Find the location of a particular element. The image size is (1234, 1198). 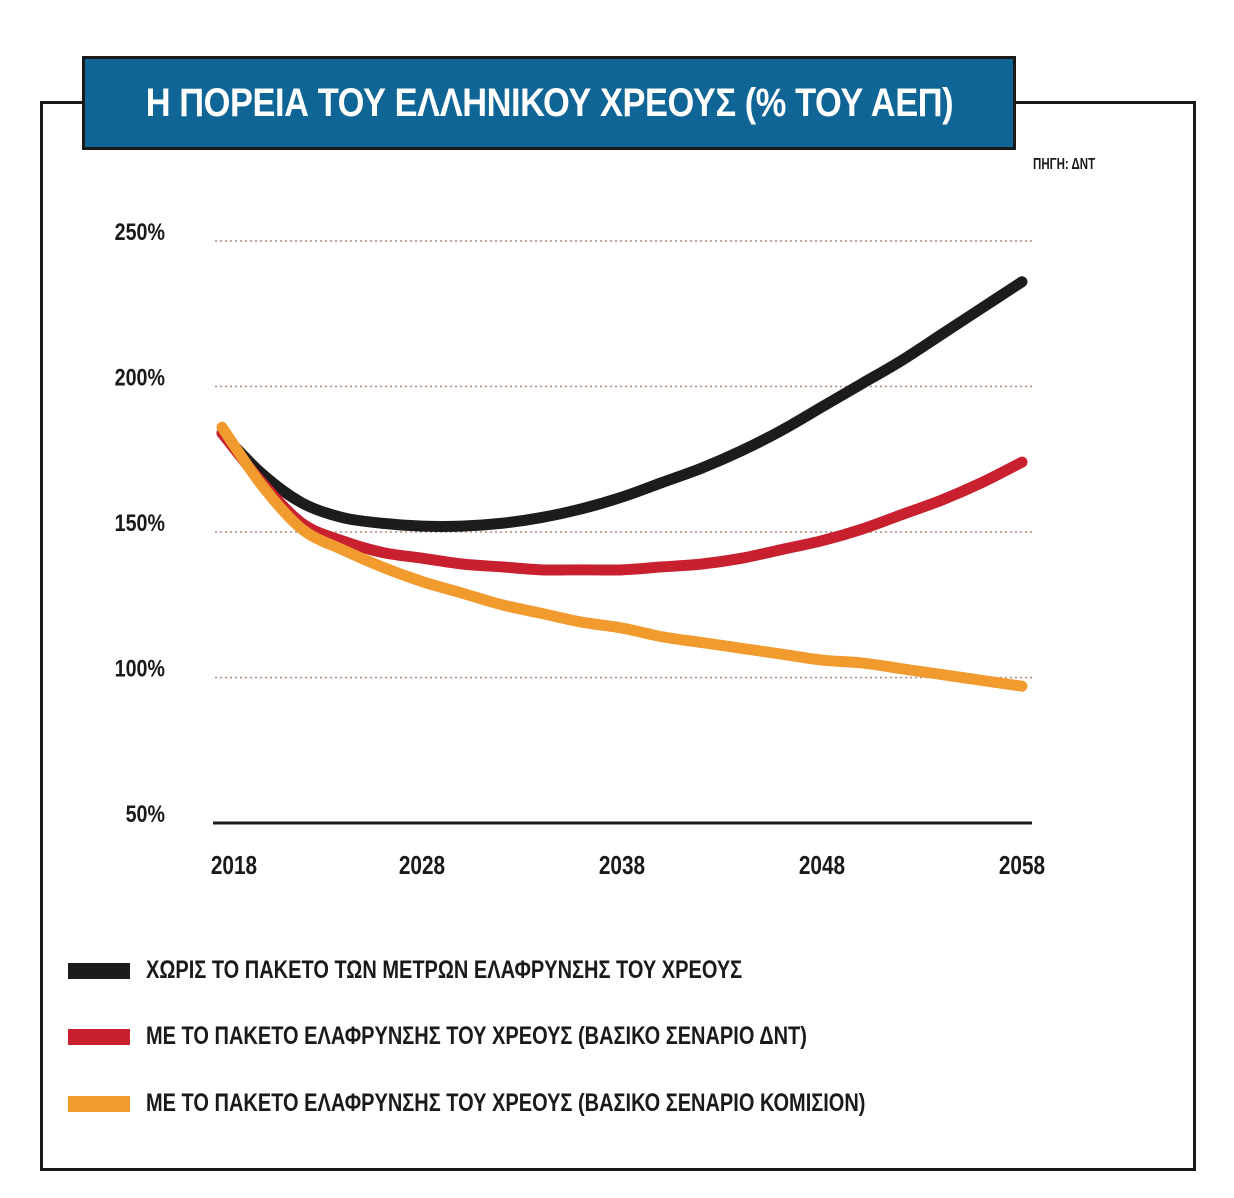

series-line-no-relief is located at coordinates (622, 404).